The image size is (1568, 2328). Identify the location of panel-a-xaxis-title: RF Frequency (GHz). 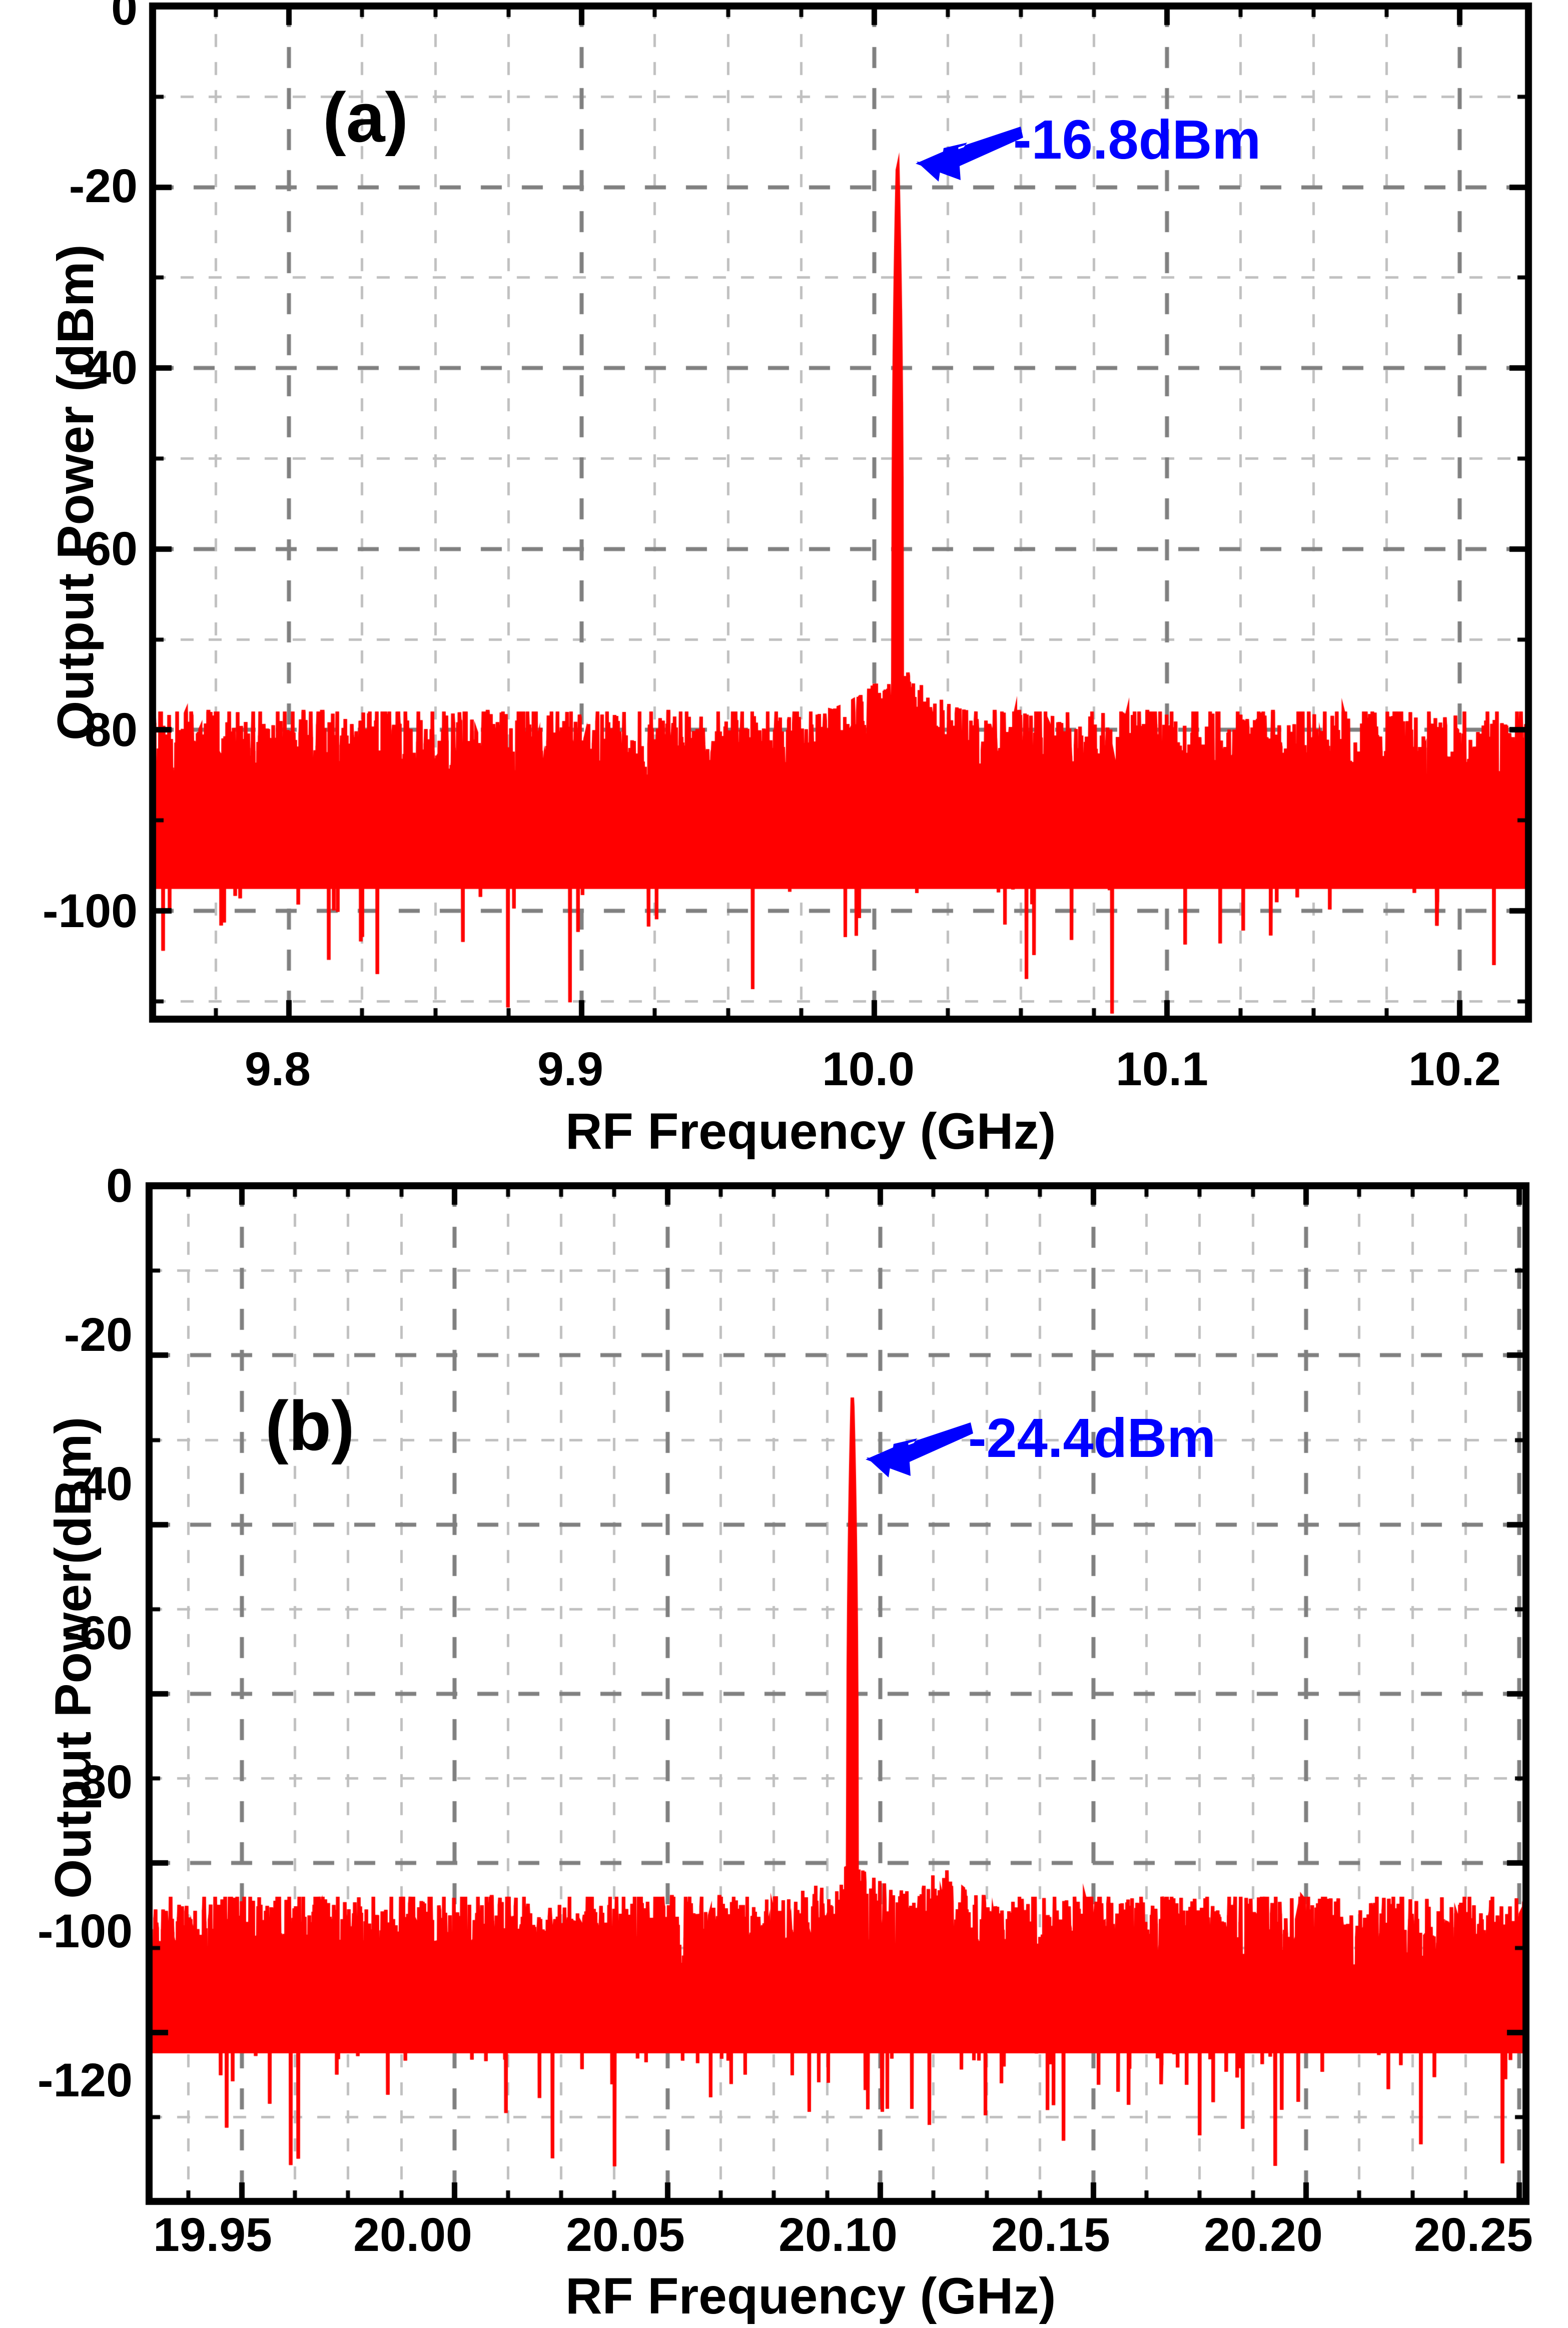
(810, 1132).